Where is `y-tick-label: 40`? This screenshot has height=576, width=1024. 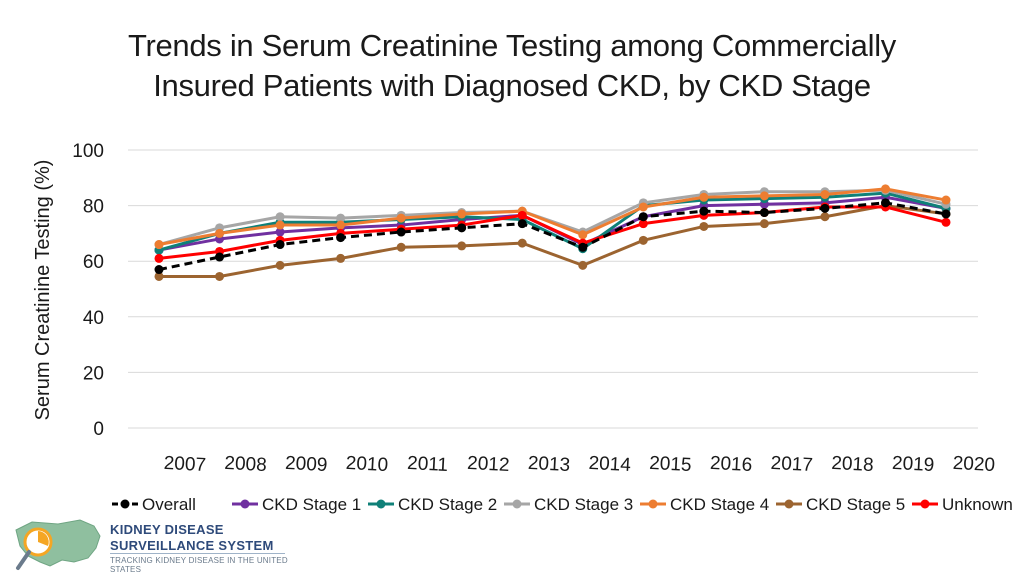 y-tick-label: 40 is located at coordinates (93, 318).